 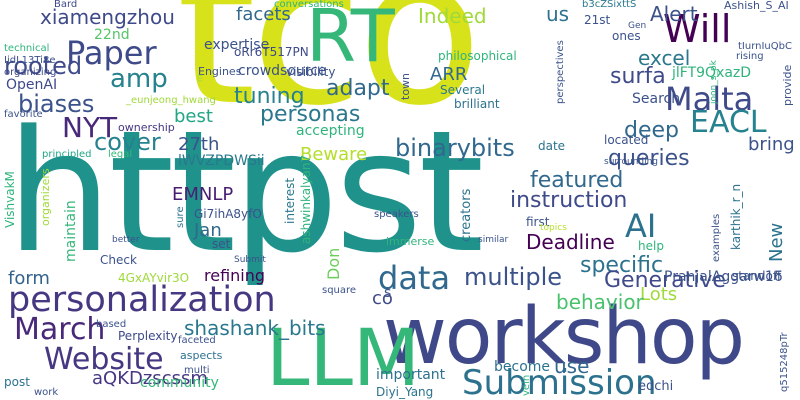 What do you see at coordinates (569, 200) in the screenshot?
I see `word-instruction: instruction` at bounding box center [569, 200].